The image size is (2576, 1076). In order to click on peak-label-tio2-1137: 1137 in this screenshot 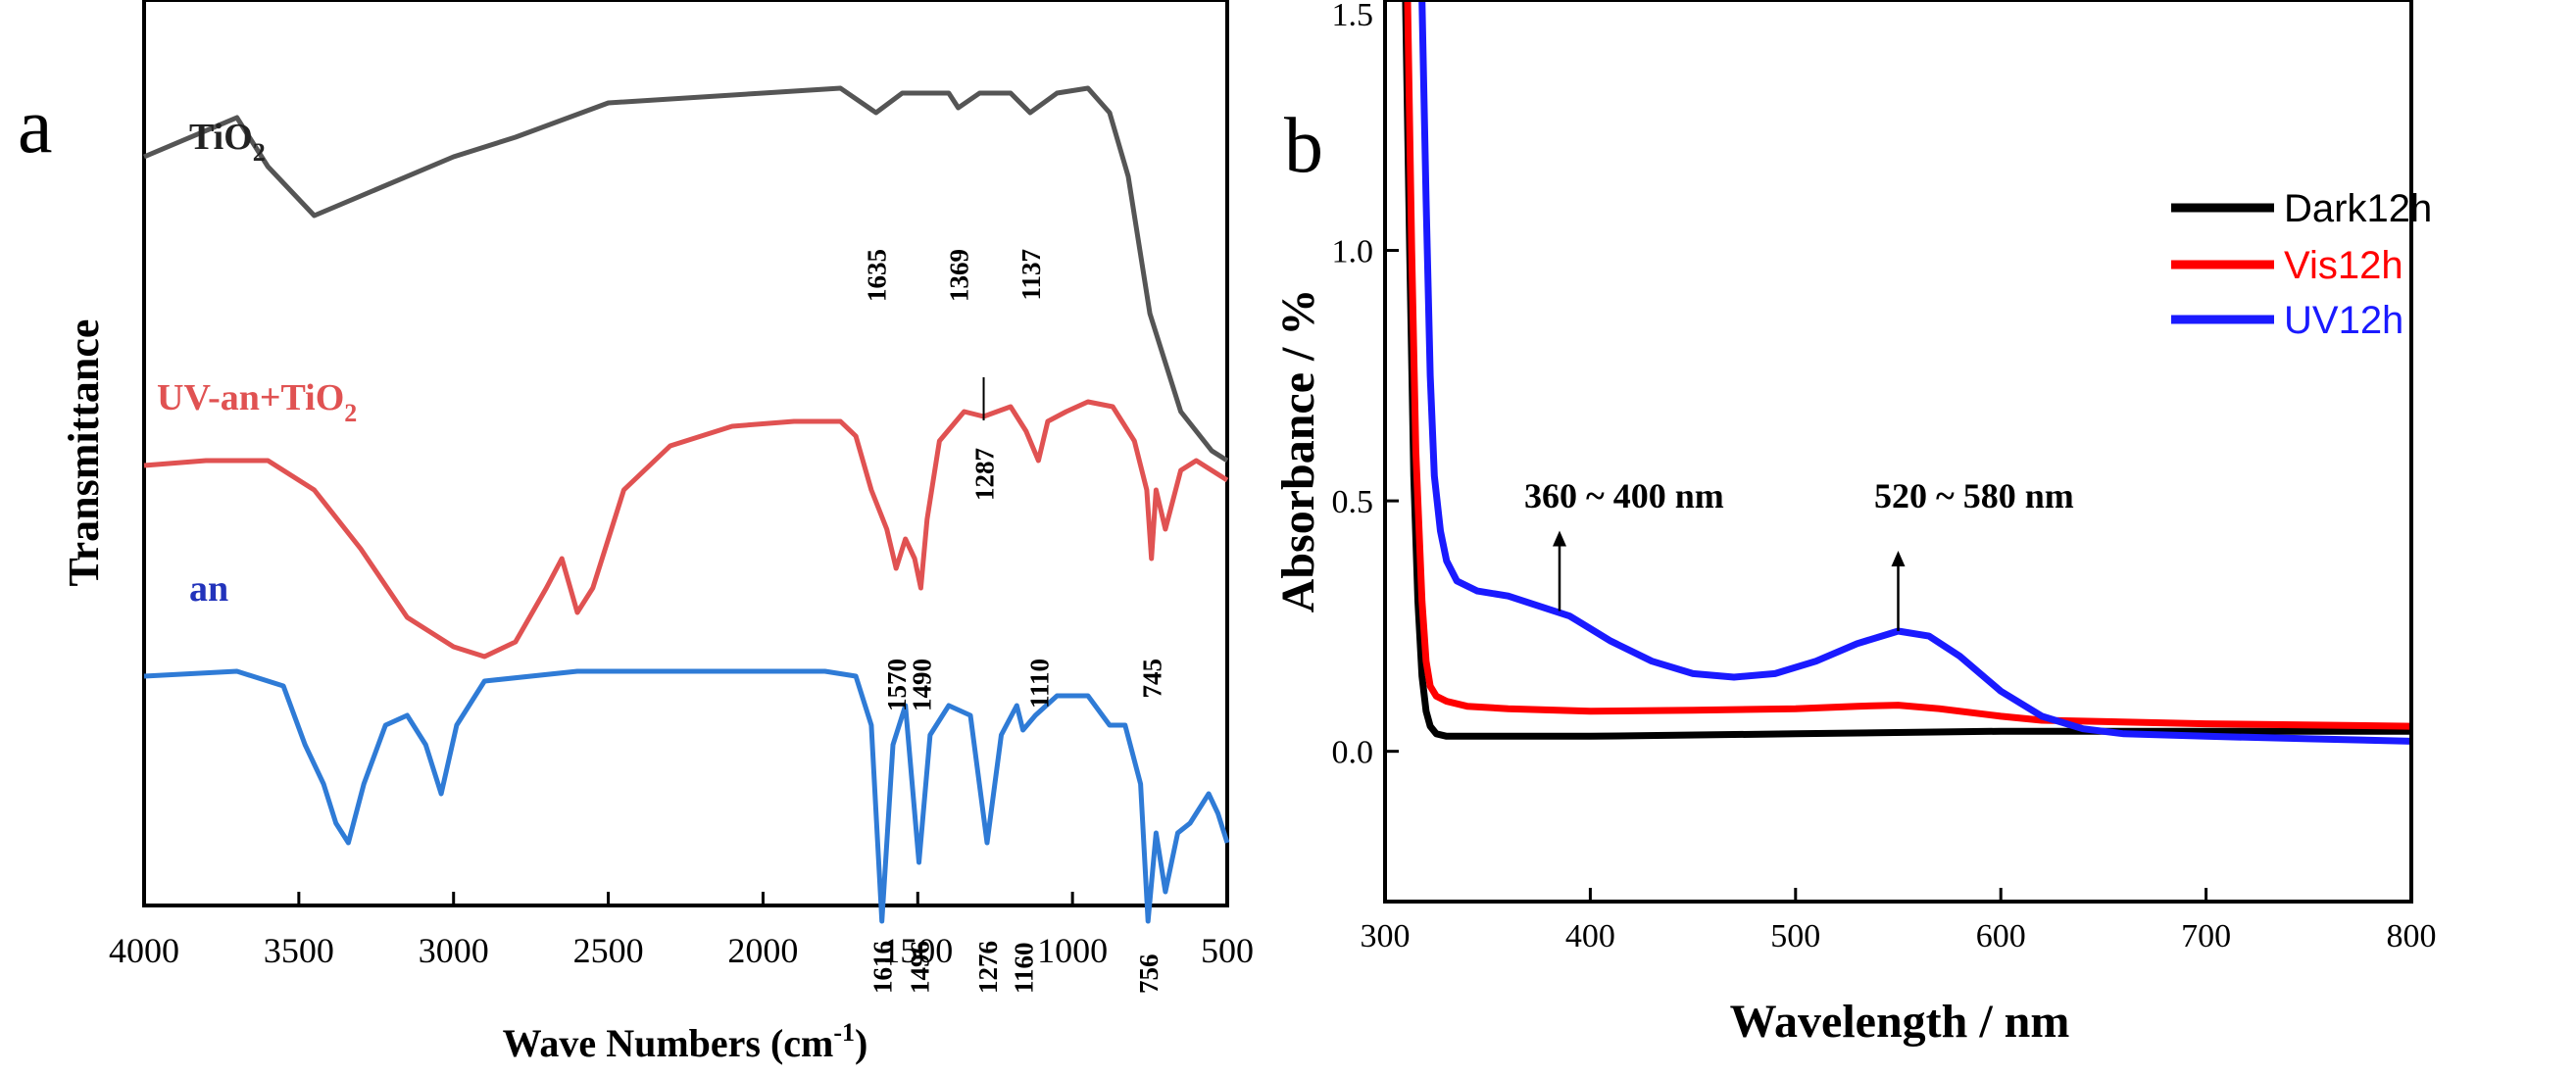, I will do `click(1031, 275)`.